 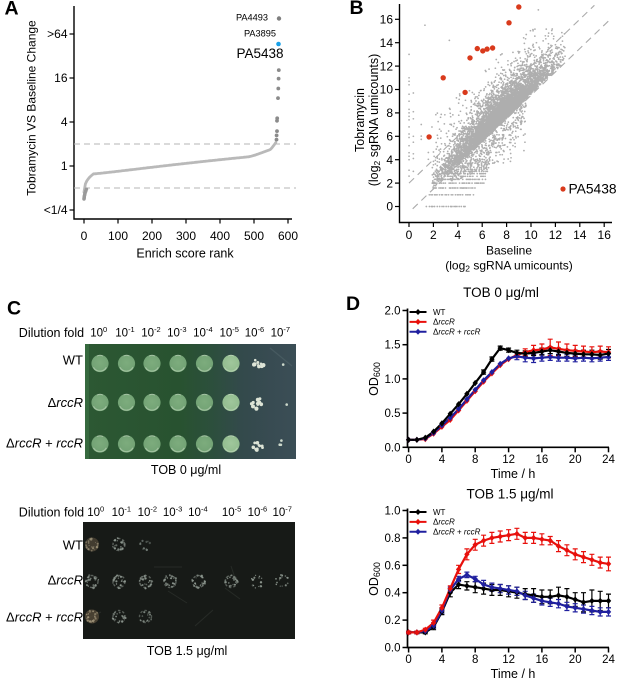 I want to click on svg-text: D, so click(x=353, y=304).